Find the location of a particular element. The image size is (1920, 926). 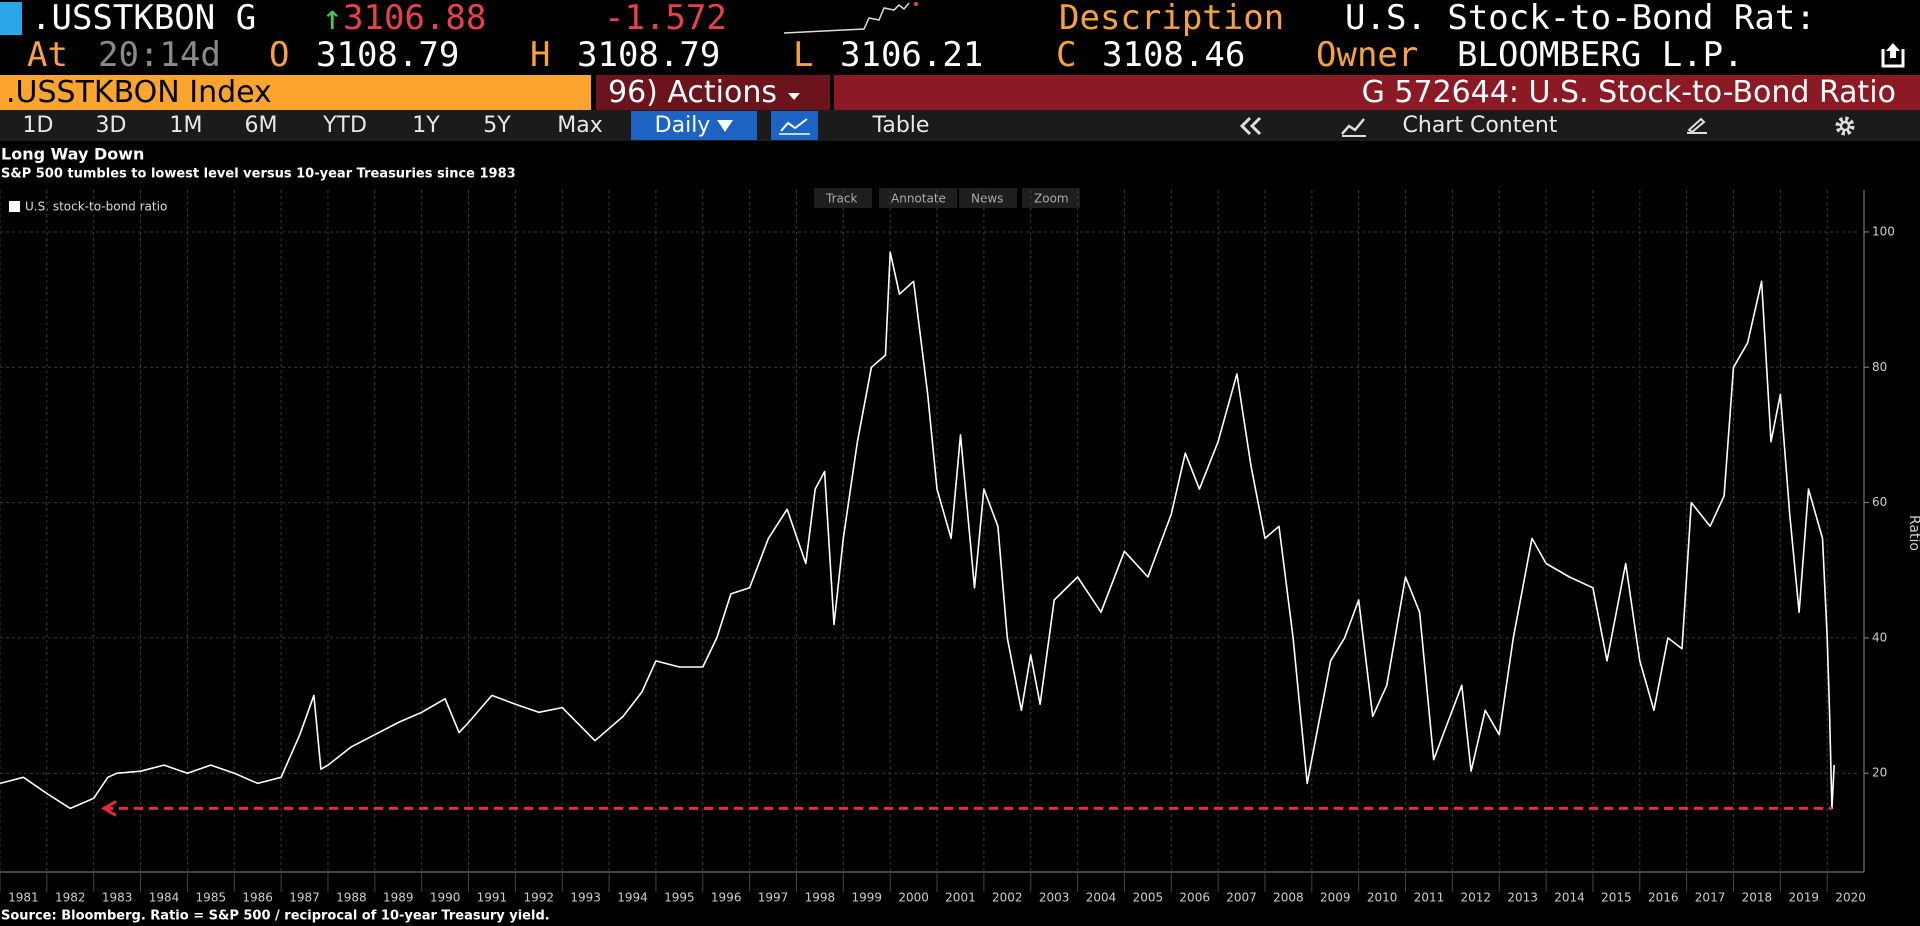

period-button: 1D is located at coordinates (38, 125).